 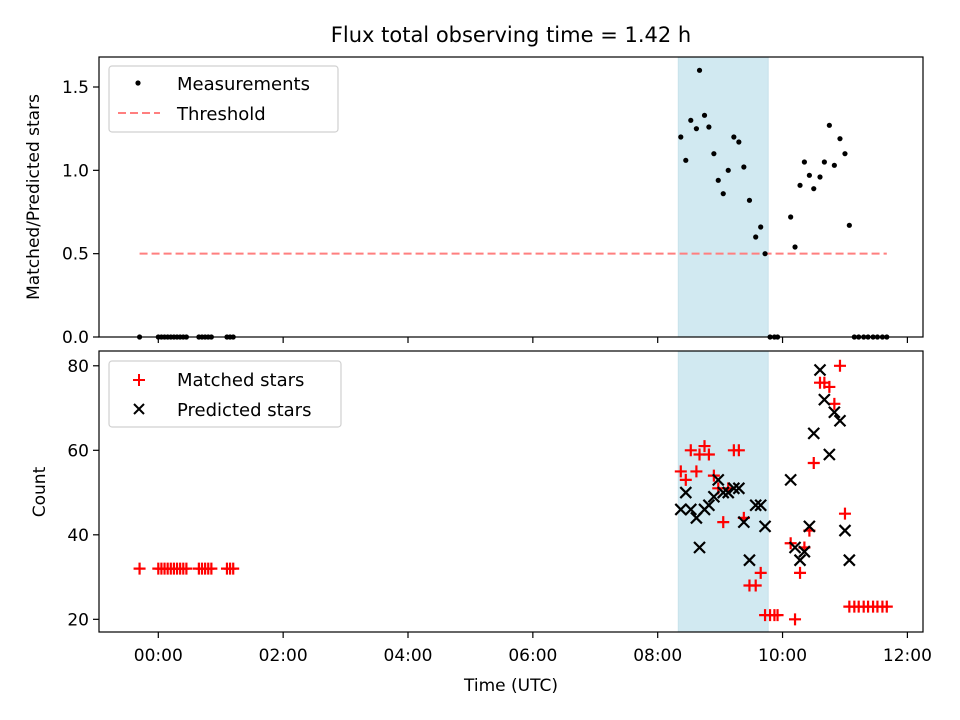 What do you see at coordinates (78, 620) in the screenshot?
I see `bottom-y-tick-label: 20` at bounding box center [78, 620].